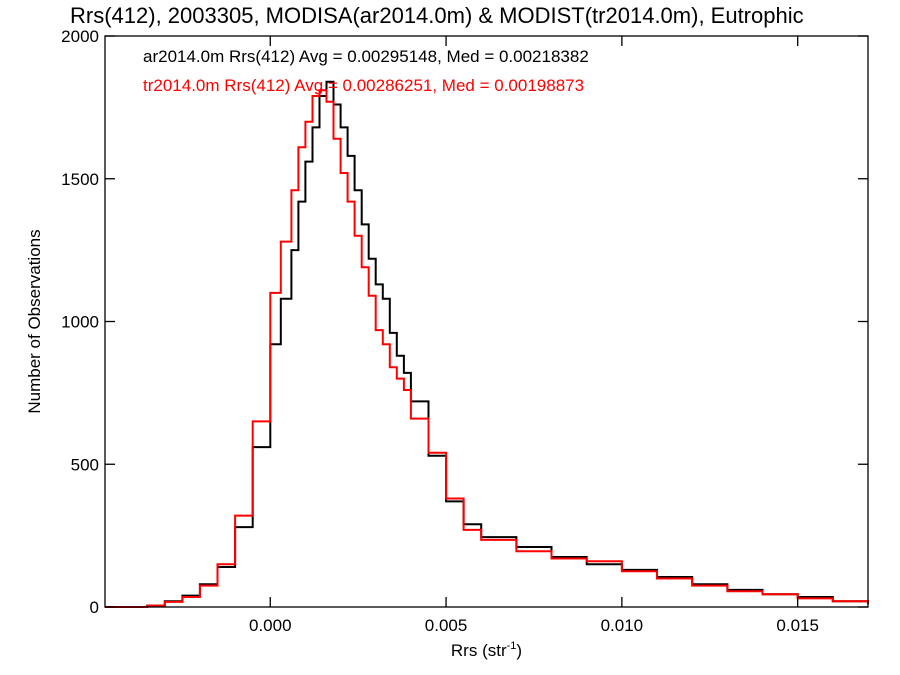 The width and height of the screenshot is (900, 675). I want to click on y-tick-label: 2000, so click(80, 36).